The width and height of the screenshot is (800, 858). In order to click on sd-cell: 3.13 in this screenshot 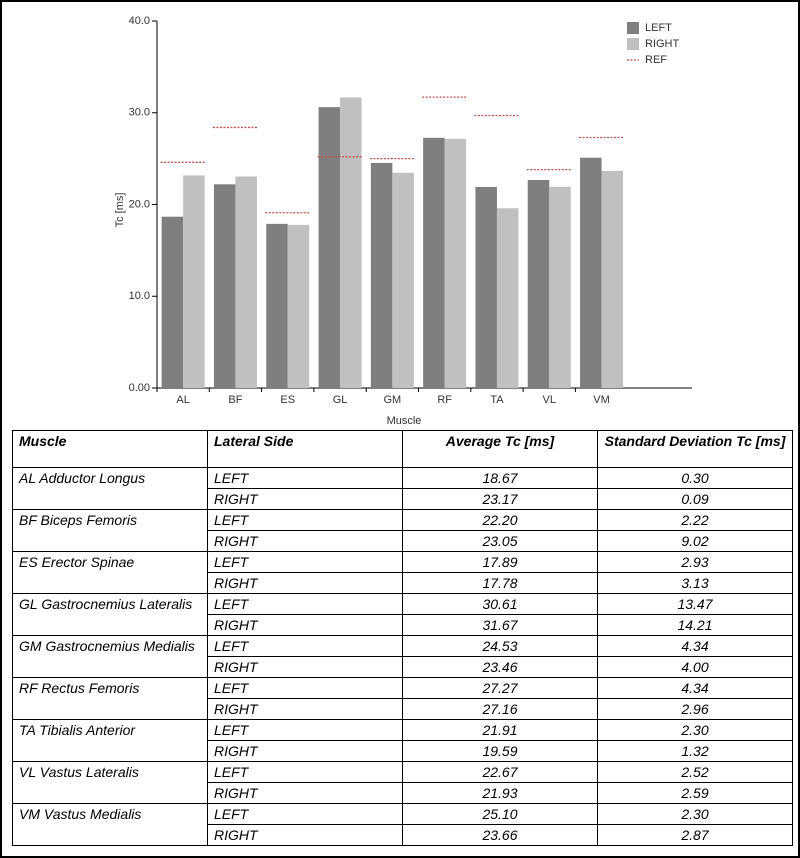, I will do `click(695, 583)`.